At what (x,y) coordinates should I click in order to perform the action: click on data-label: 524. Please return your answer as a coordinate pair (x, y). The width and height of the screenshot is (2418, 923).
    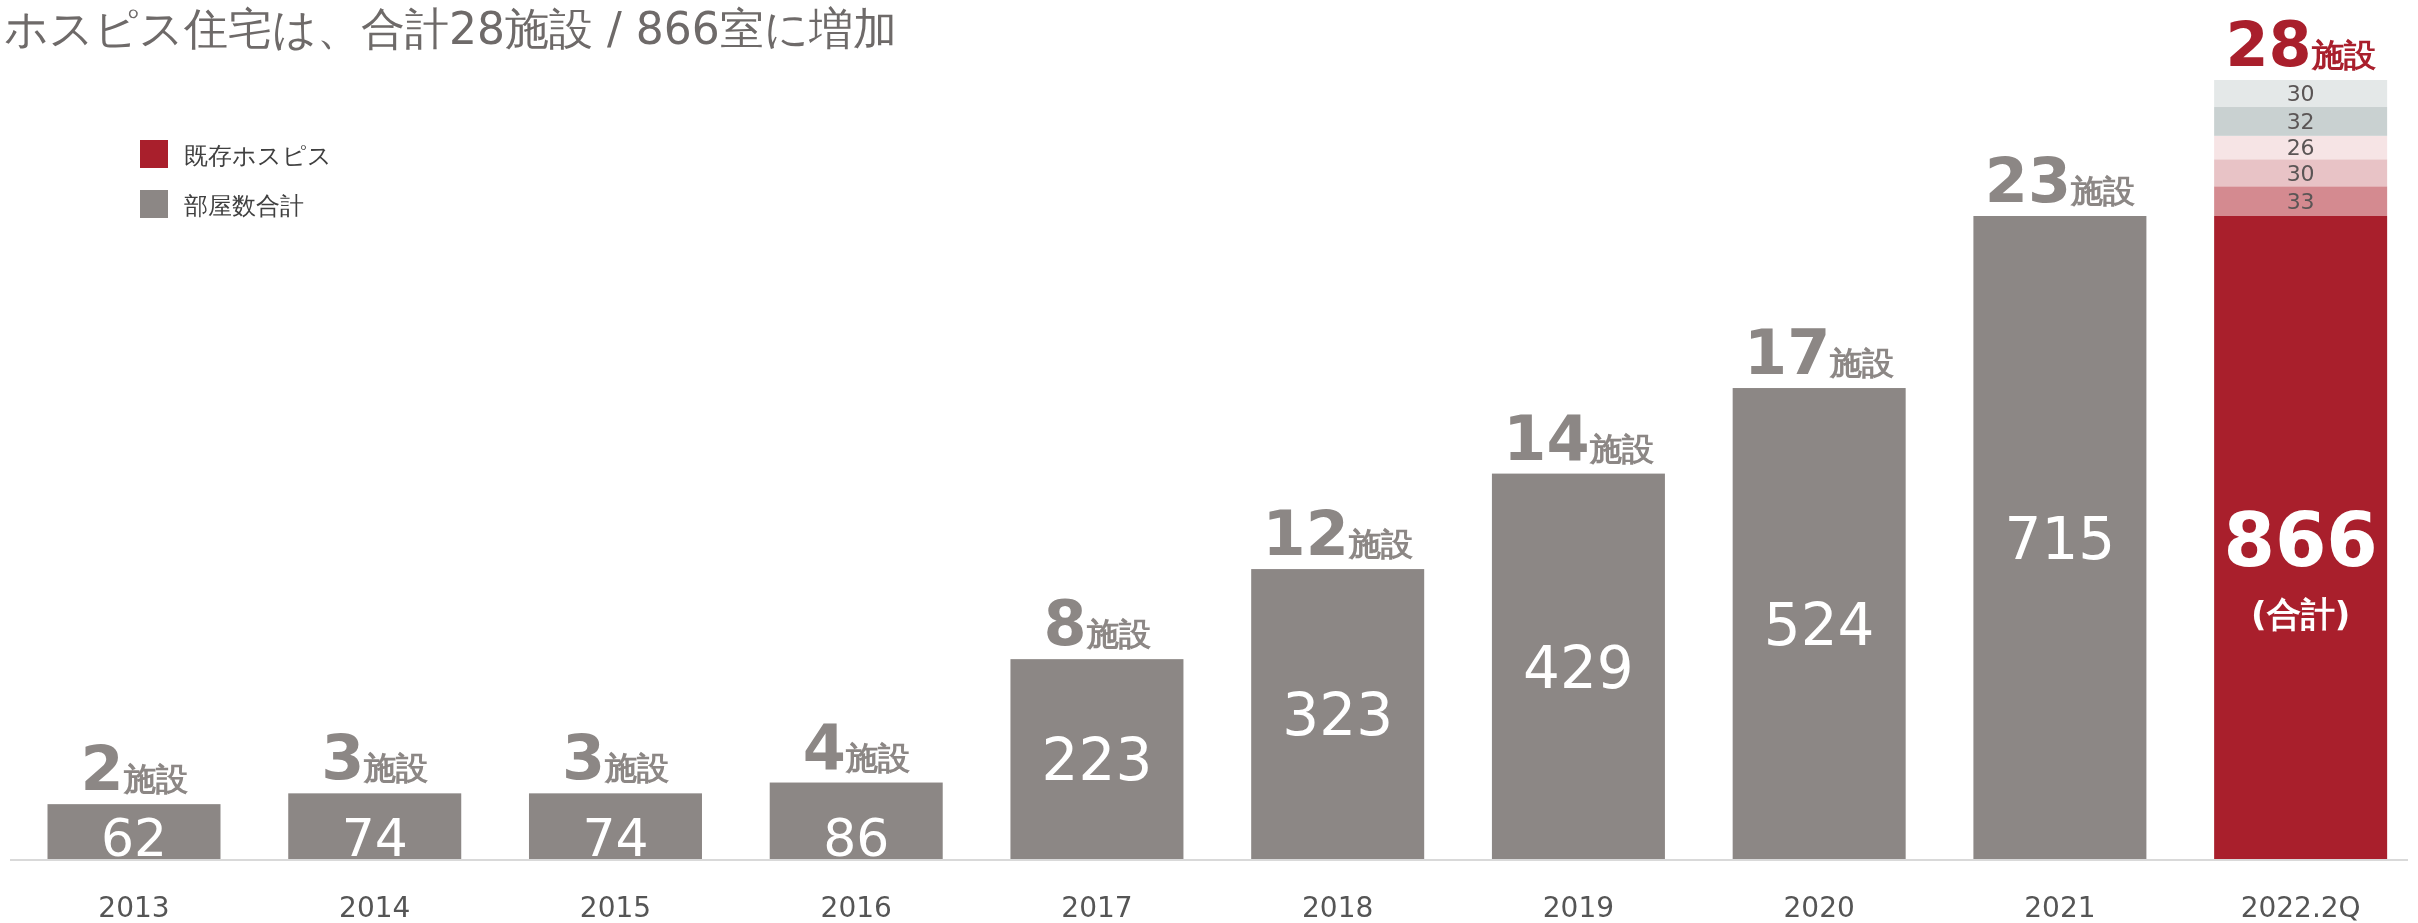
    Looking at the image, I should click on (1819, 624).